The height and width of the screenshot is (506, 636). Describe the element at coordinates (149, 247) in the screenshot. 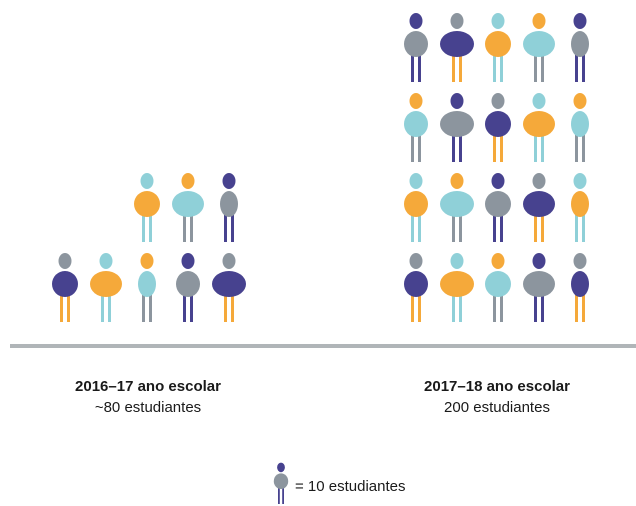

I see `icon-group` at that location.